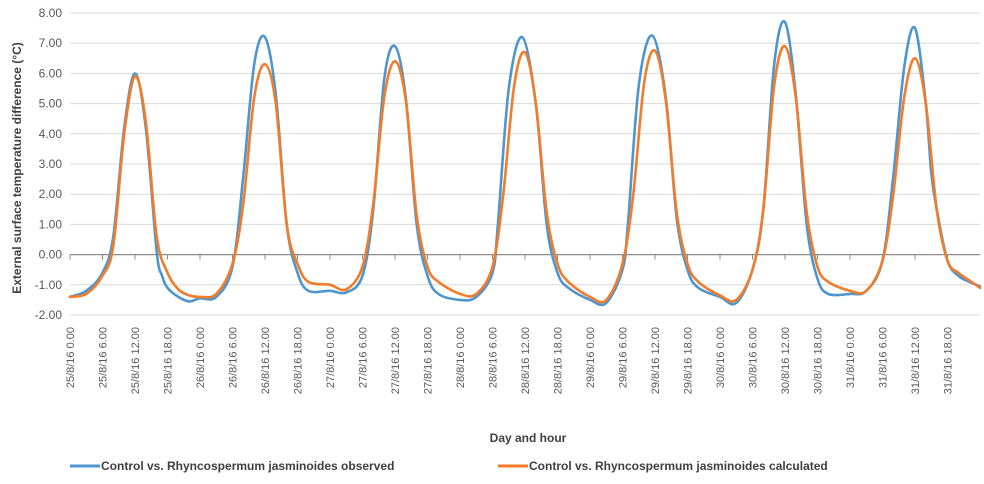 The height and width of the screenshot is (484, 984). I want to click on x-tick-label: 29/8/16 12.00, so click(656, 360).